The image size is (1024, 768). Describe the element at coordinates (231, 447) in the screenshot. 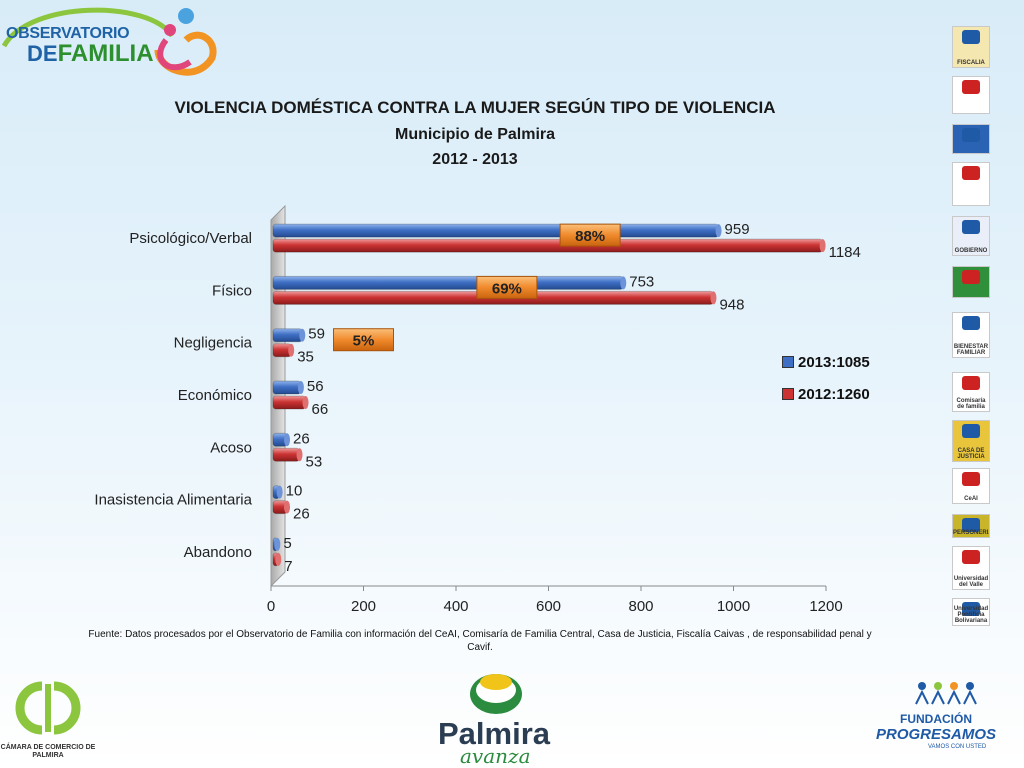

I see `category-label: Acoso` at that location.